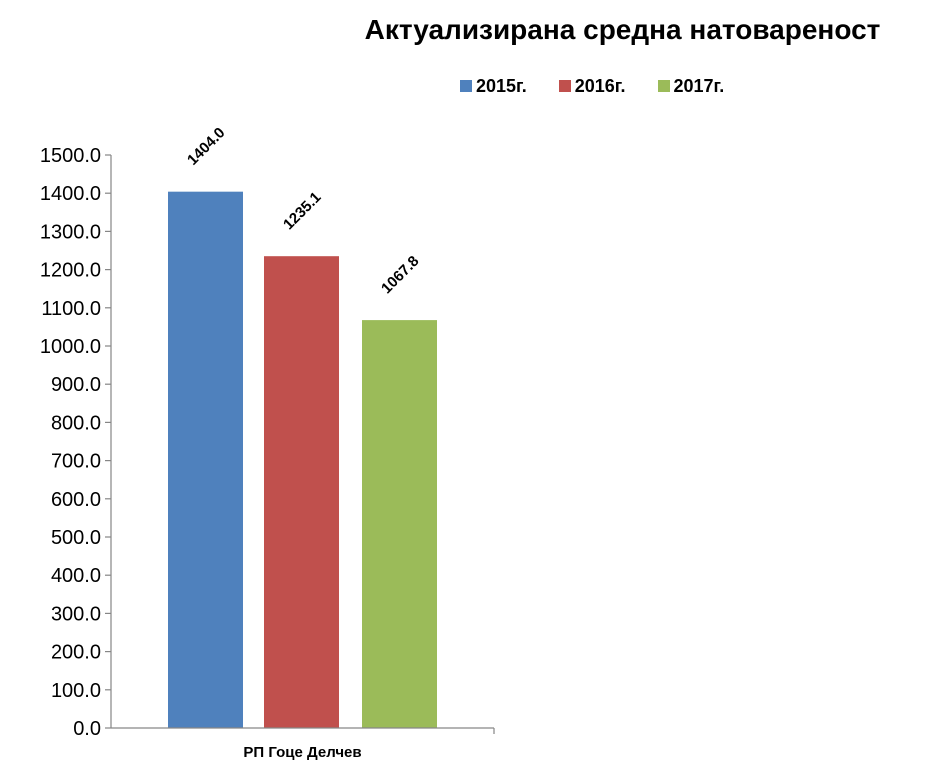 This screenshot has height=764, width=931. I want to click on data-label-2015: 1404.0, so click(206, 146).